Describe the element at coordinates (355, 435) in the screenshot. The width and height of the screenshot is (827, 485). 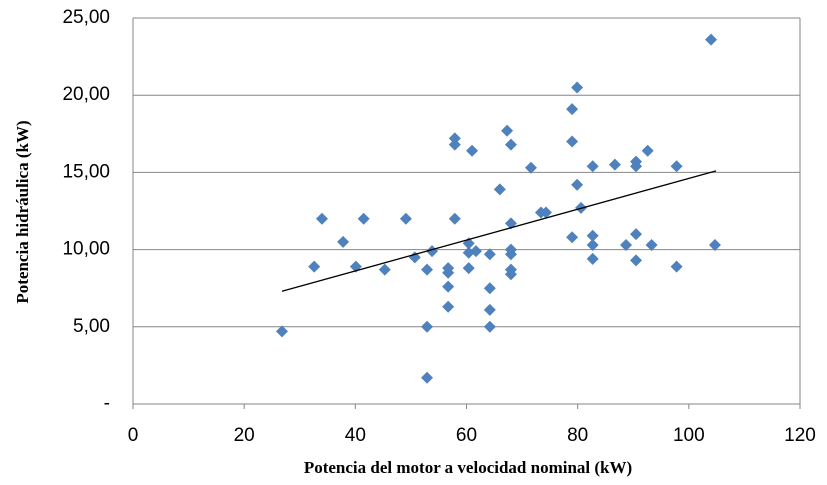
I see `x-tick-label: 40` at that location.